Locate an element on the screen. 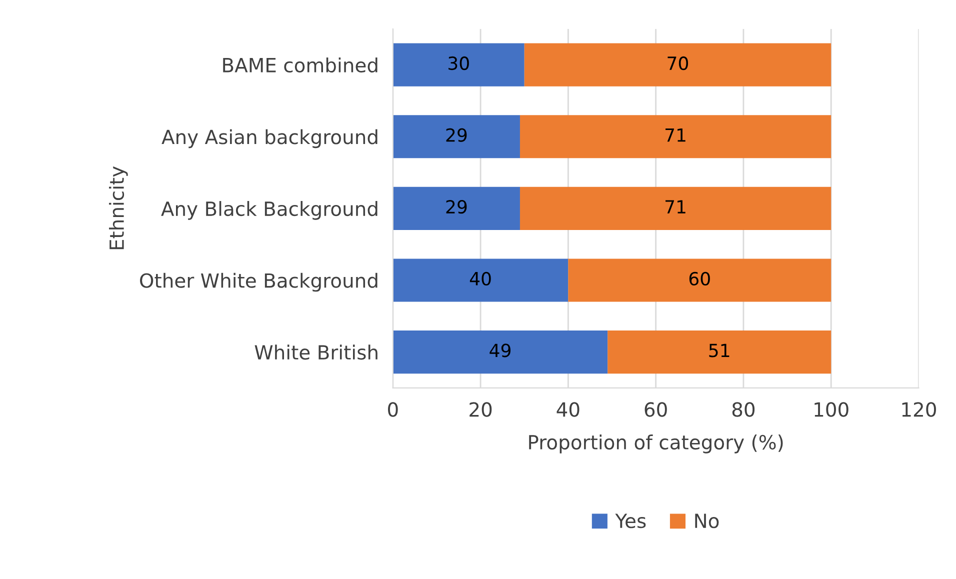 Image resolution: width=956 pixels, height=579 pixels. data-label: 60 is located at coordinates (699, 279).